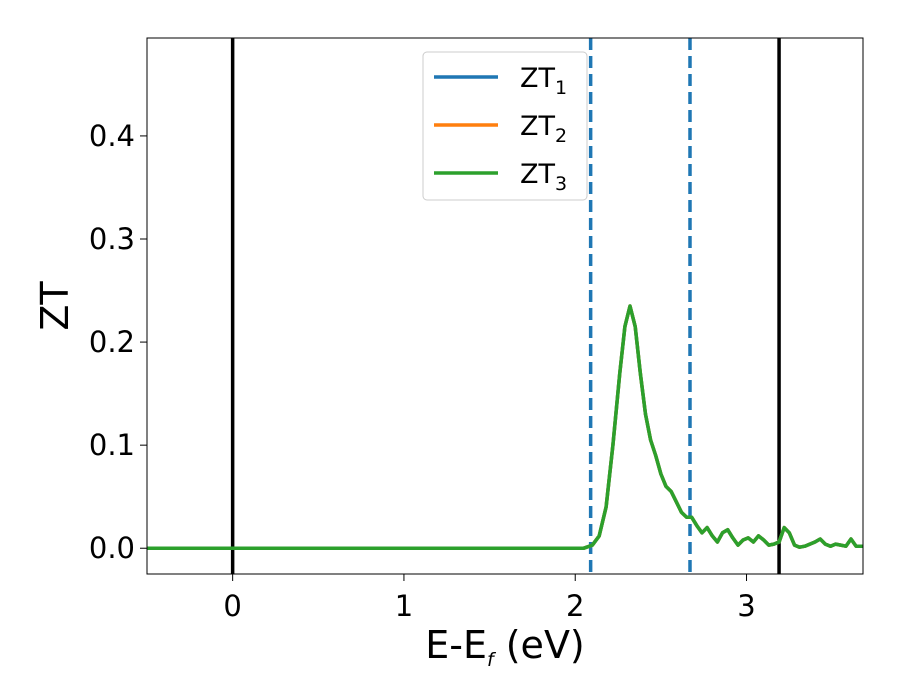 Image resolution: width=900 pixels, height=700 pixels. I want to click on y-tick-label: 0.1, so click(112, 445).